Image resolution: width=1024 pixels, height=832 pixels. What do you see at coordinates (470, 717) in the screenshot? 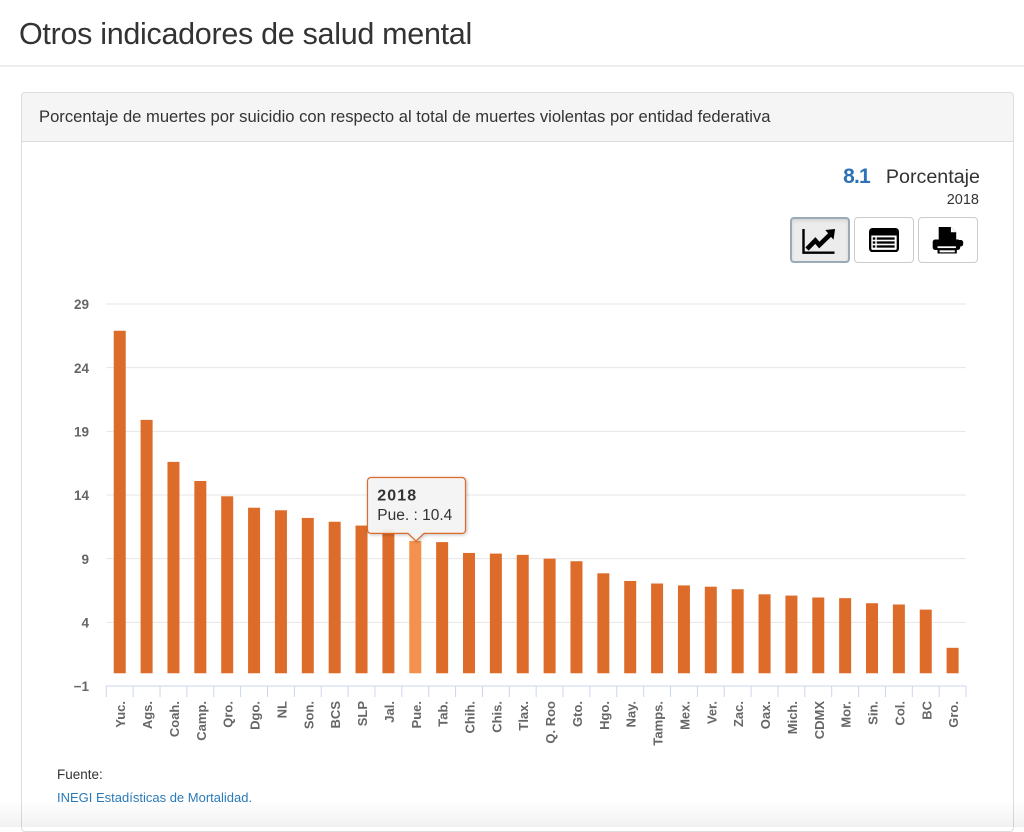
I see `svg-text: Chih.` at bounding box center [470, 717].